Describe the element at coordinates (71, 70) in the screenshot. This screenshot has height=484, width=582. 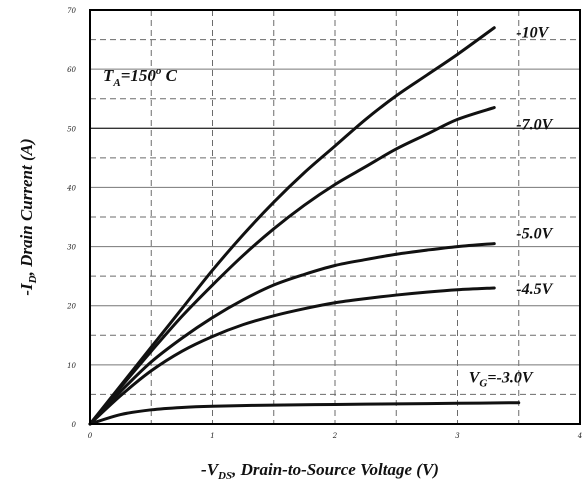
I see `y-tick-label: 60` at that location.